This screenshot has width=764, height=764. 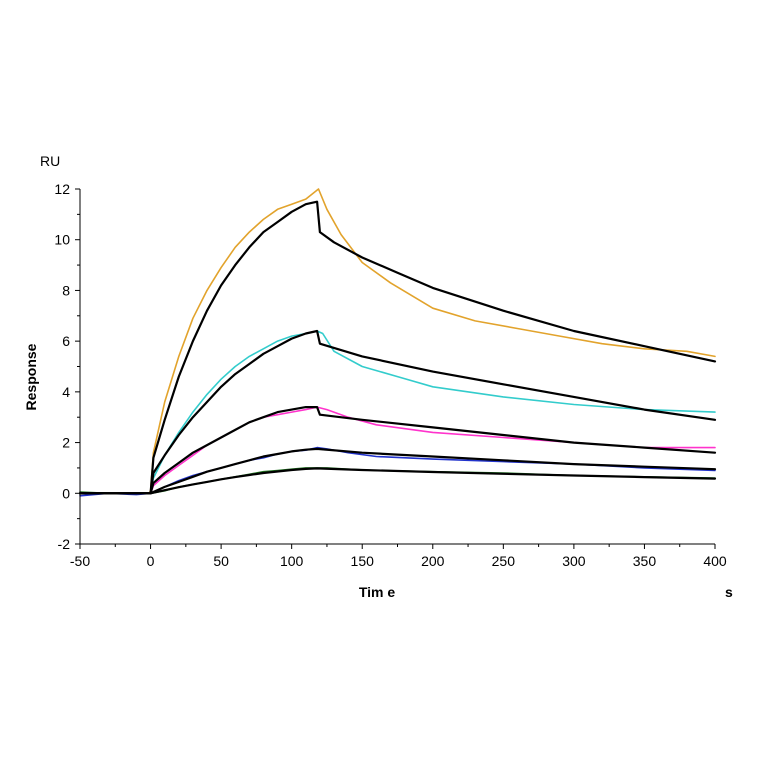 What do you see at coordinates (504, 561) in the screenshot?
I see `x-tick-label: 250` at bounding box center [504, 561].